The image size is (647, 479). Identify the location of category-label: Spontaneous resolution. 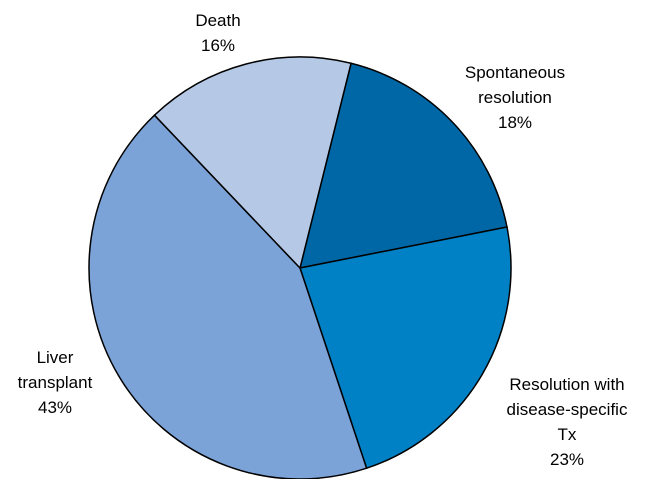
(515, 85).